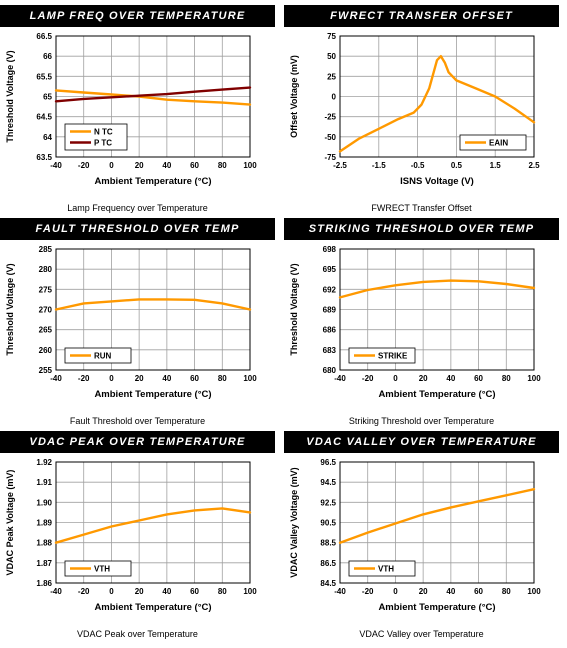  What do you see at coordinates (418, 165) in the screenshot?
I see `x-tick-label: -0.5` at bounding box center [418, 165].